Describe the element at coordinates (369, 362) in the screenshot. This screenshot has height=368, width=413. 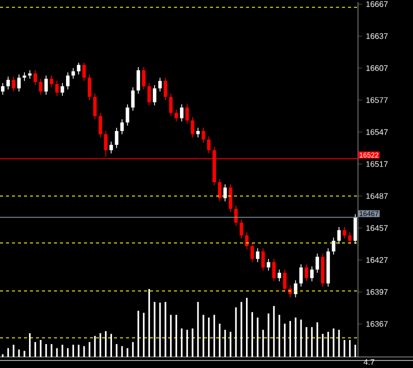
I see `text: 4.7` at that location.